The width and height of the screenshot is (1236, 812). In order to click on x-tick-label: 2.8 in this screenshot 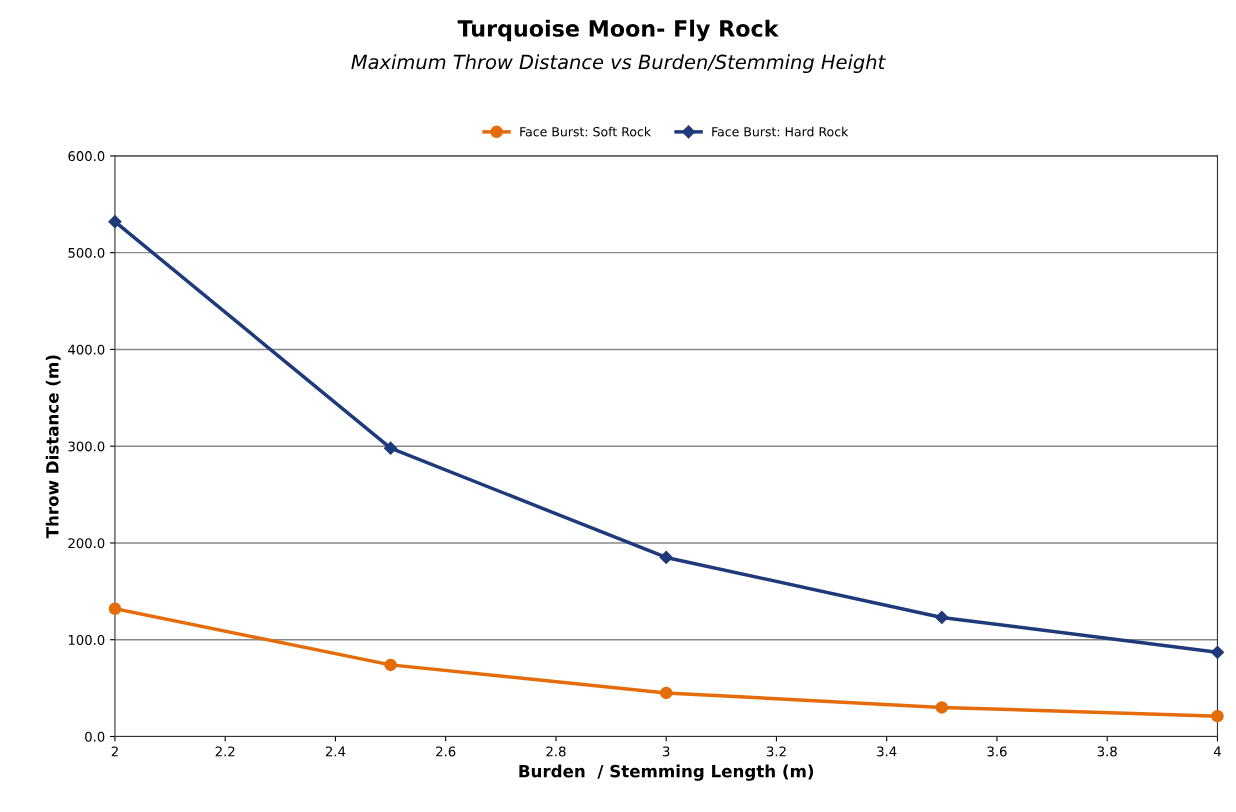, I will do `click(556, 751)`.